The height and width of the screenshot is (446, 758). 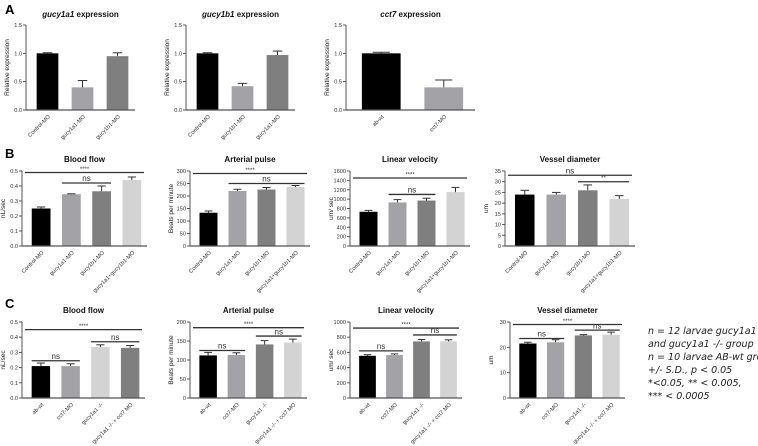 What do you see at coordinates (10, 303) in the screenshot?
I see `panel-letter-c: C` at bounding box center [10, 303].